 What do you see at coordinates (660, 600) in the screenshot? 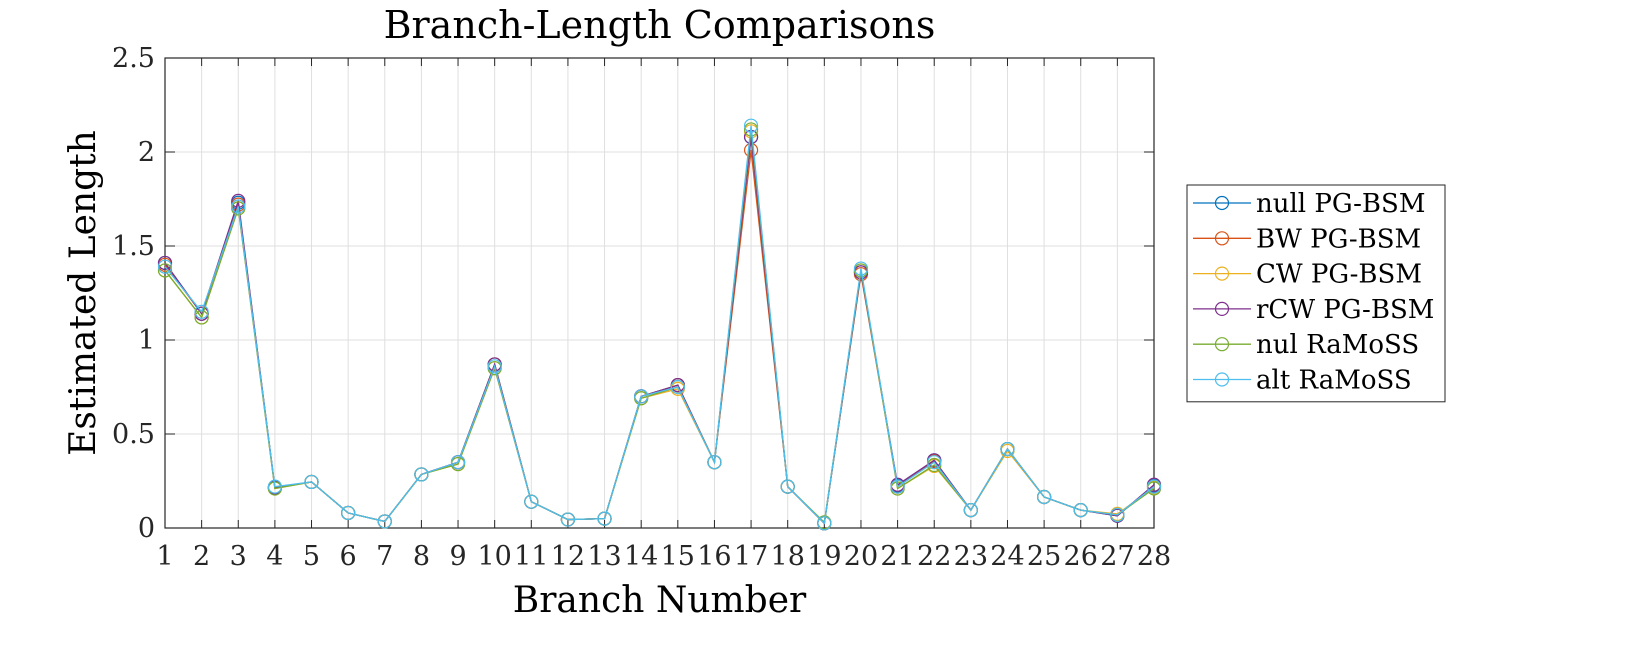
I see `x-axis-label: Branch Number` at bounding box center [660, 600].